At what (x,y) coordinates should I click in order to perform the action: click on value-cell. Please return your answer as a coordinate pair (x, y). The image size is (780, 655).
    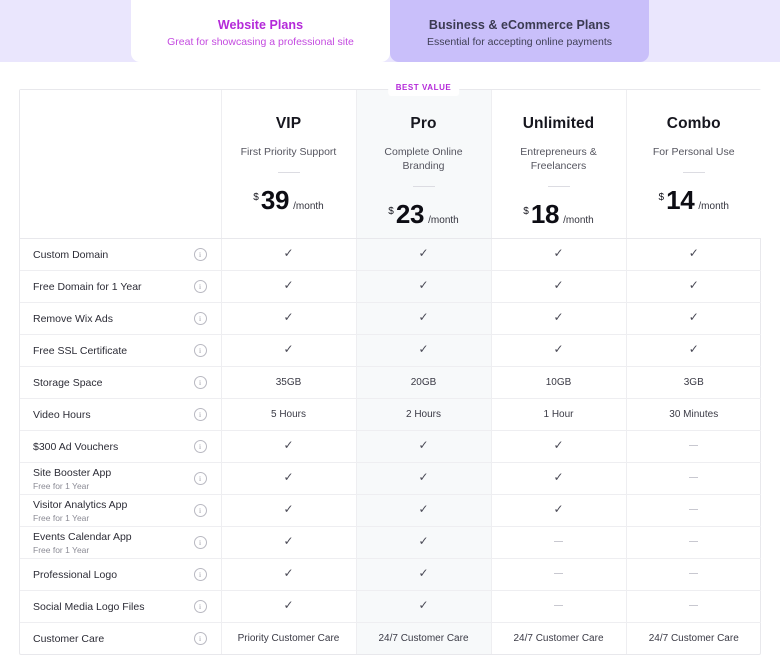
    Looking at the image, I should click on (693, 478).